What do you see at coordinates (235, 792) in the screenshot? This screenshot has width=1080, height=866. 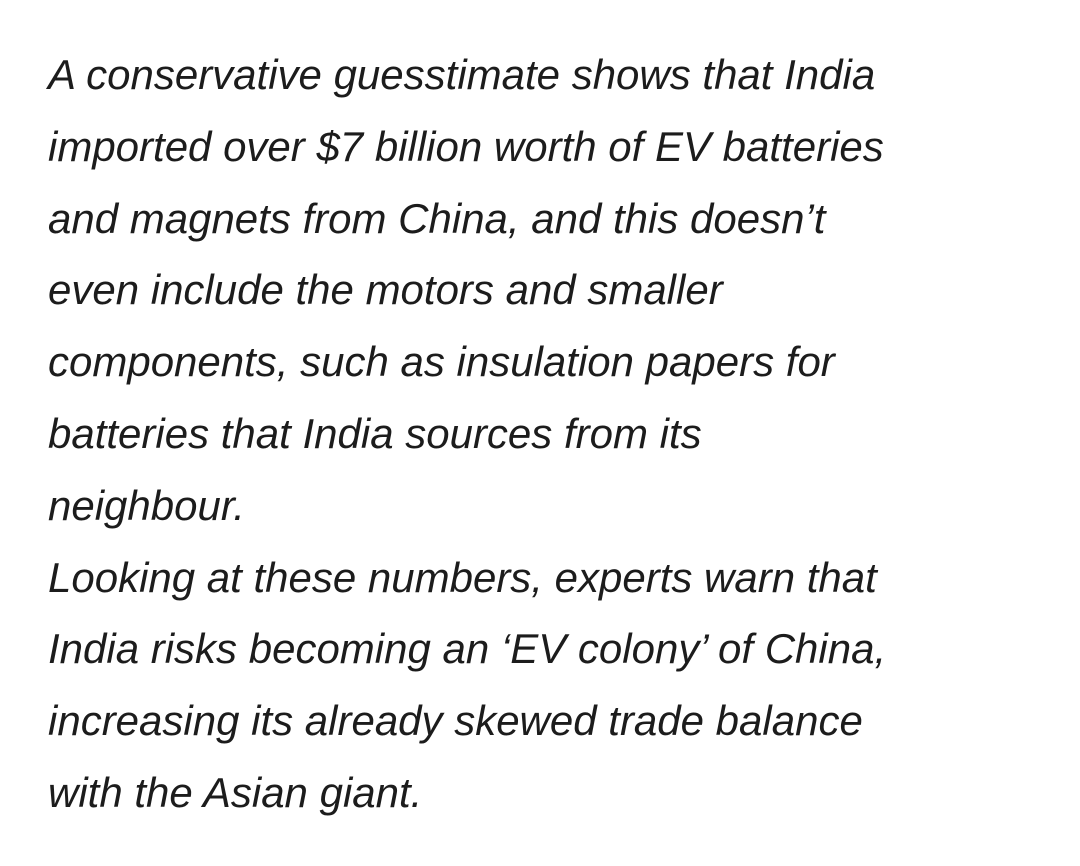 I see `text-line: with the Asian giant.` at bounding box center [235, 792].